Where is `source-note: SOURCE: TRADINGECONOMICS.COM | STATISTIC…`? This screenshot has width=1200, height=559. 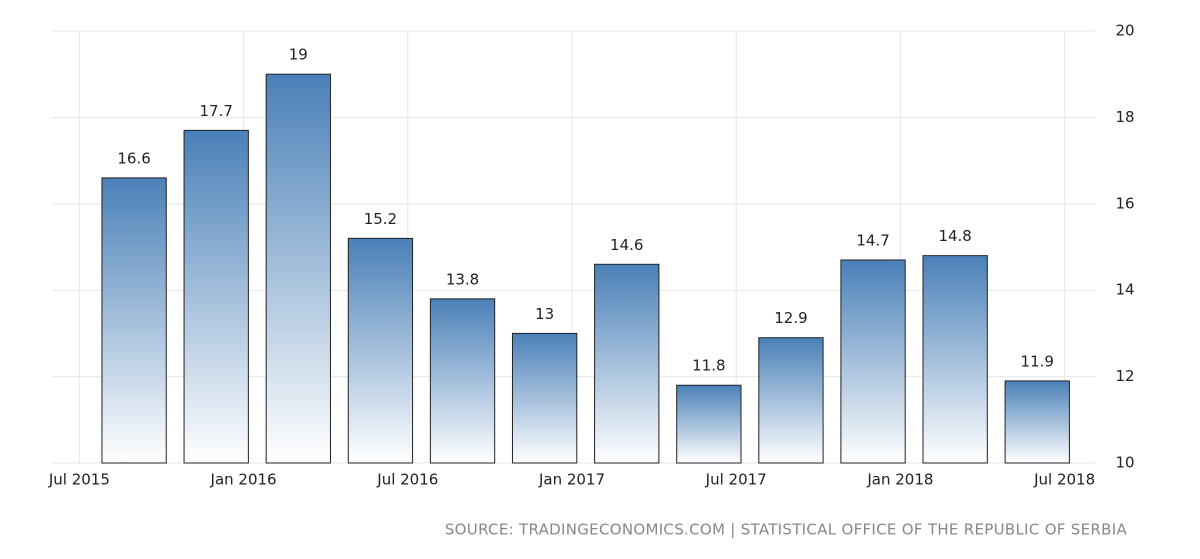
source-note: SOURCE: TRADINGECONOMICS.COM | STATISTIC… is located at coordinates (786, 530).